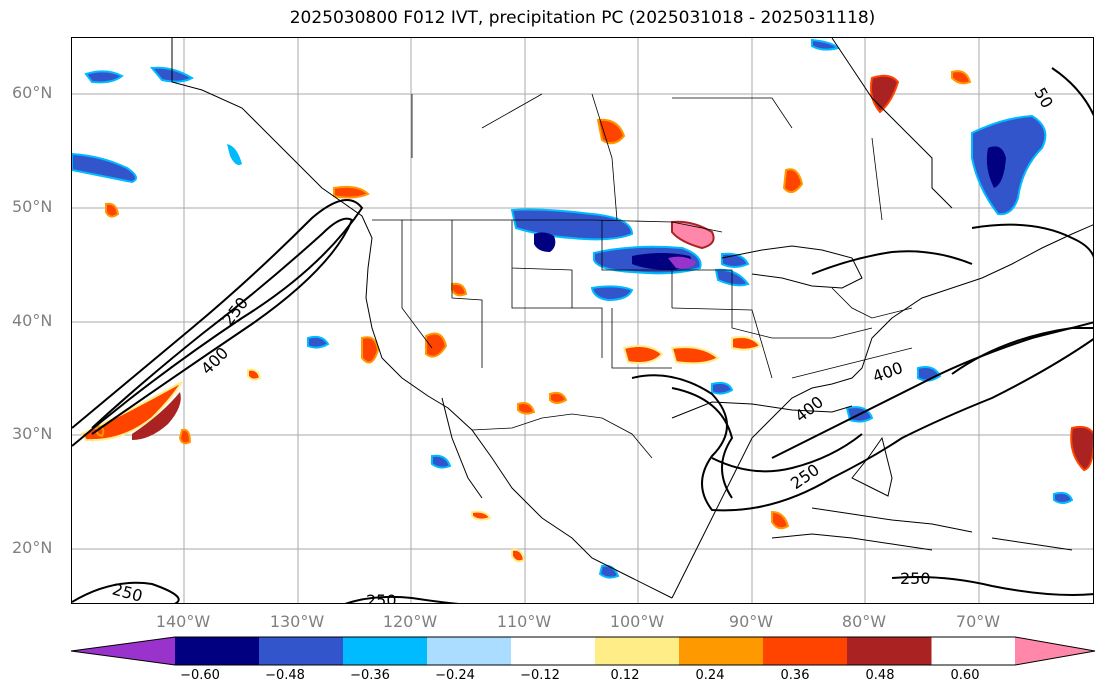 This screenshot has width=1105, height=698. What do you see at coordinates (200, 675) in the screenshot?
I see `colorbar-tick: −0.60` at bounding box center [200, 675].